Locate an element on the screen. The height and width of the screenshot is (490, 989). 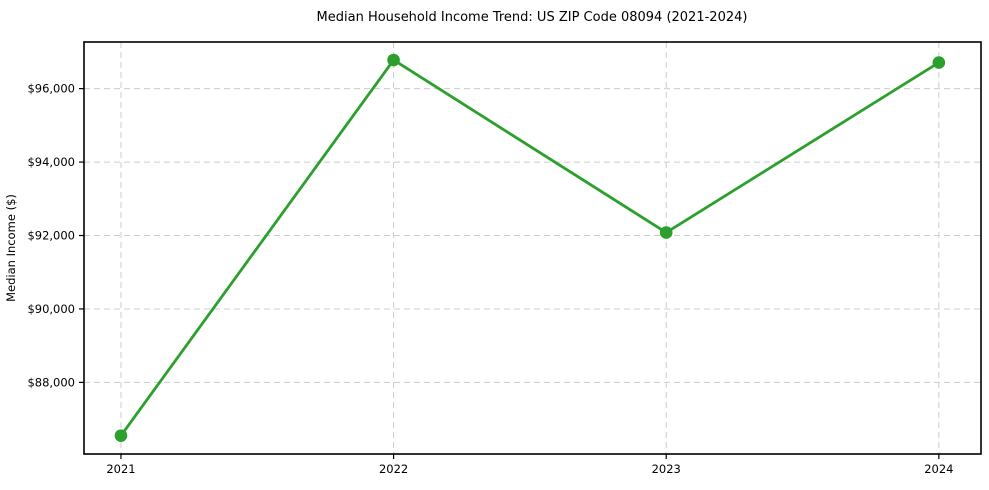
y-tick-label: $90,000 is located at coordinates (51, 309).